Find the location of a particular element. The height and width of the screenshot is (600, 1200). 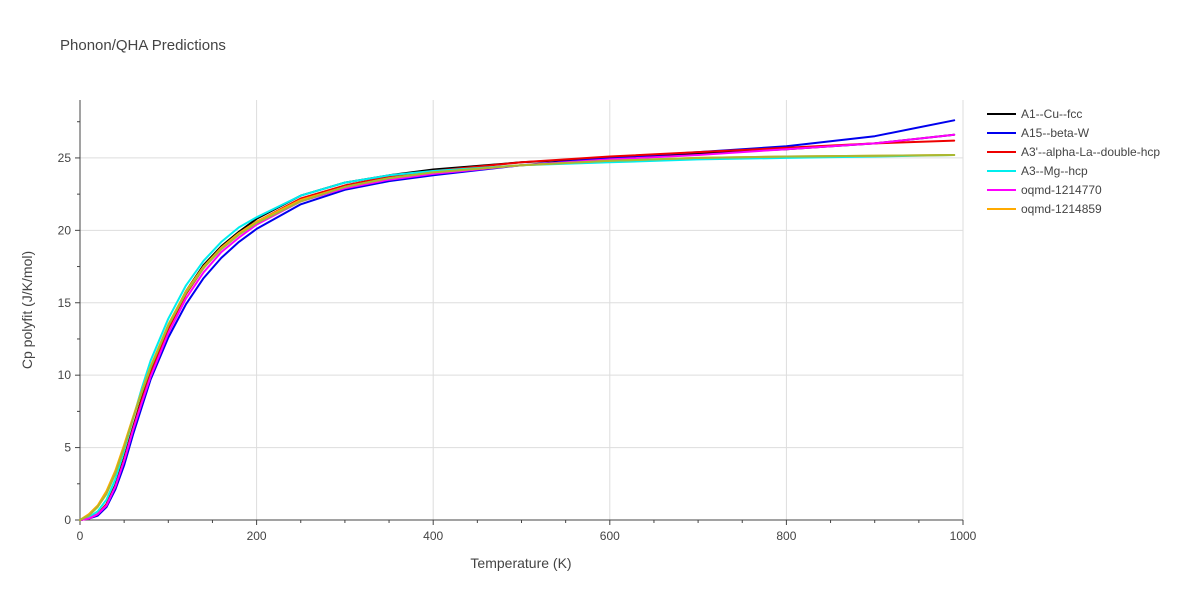

x-tick-label: 600 is located at coordinates (610, 536).